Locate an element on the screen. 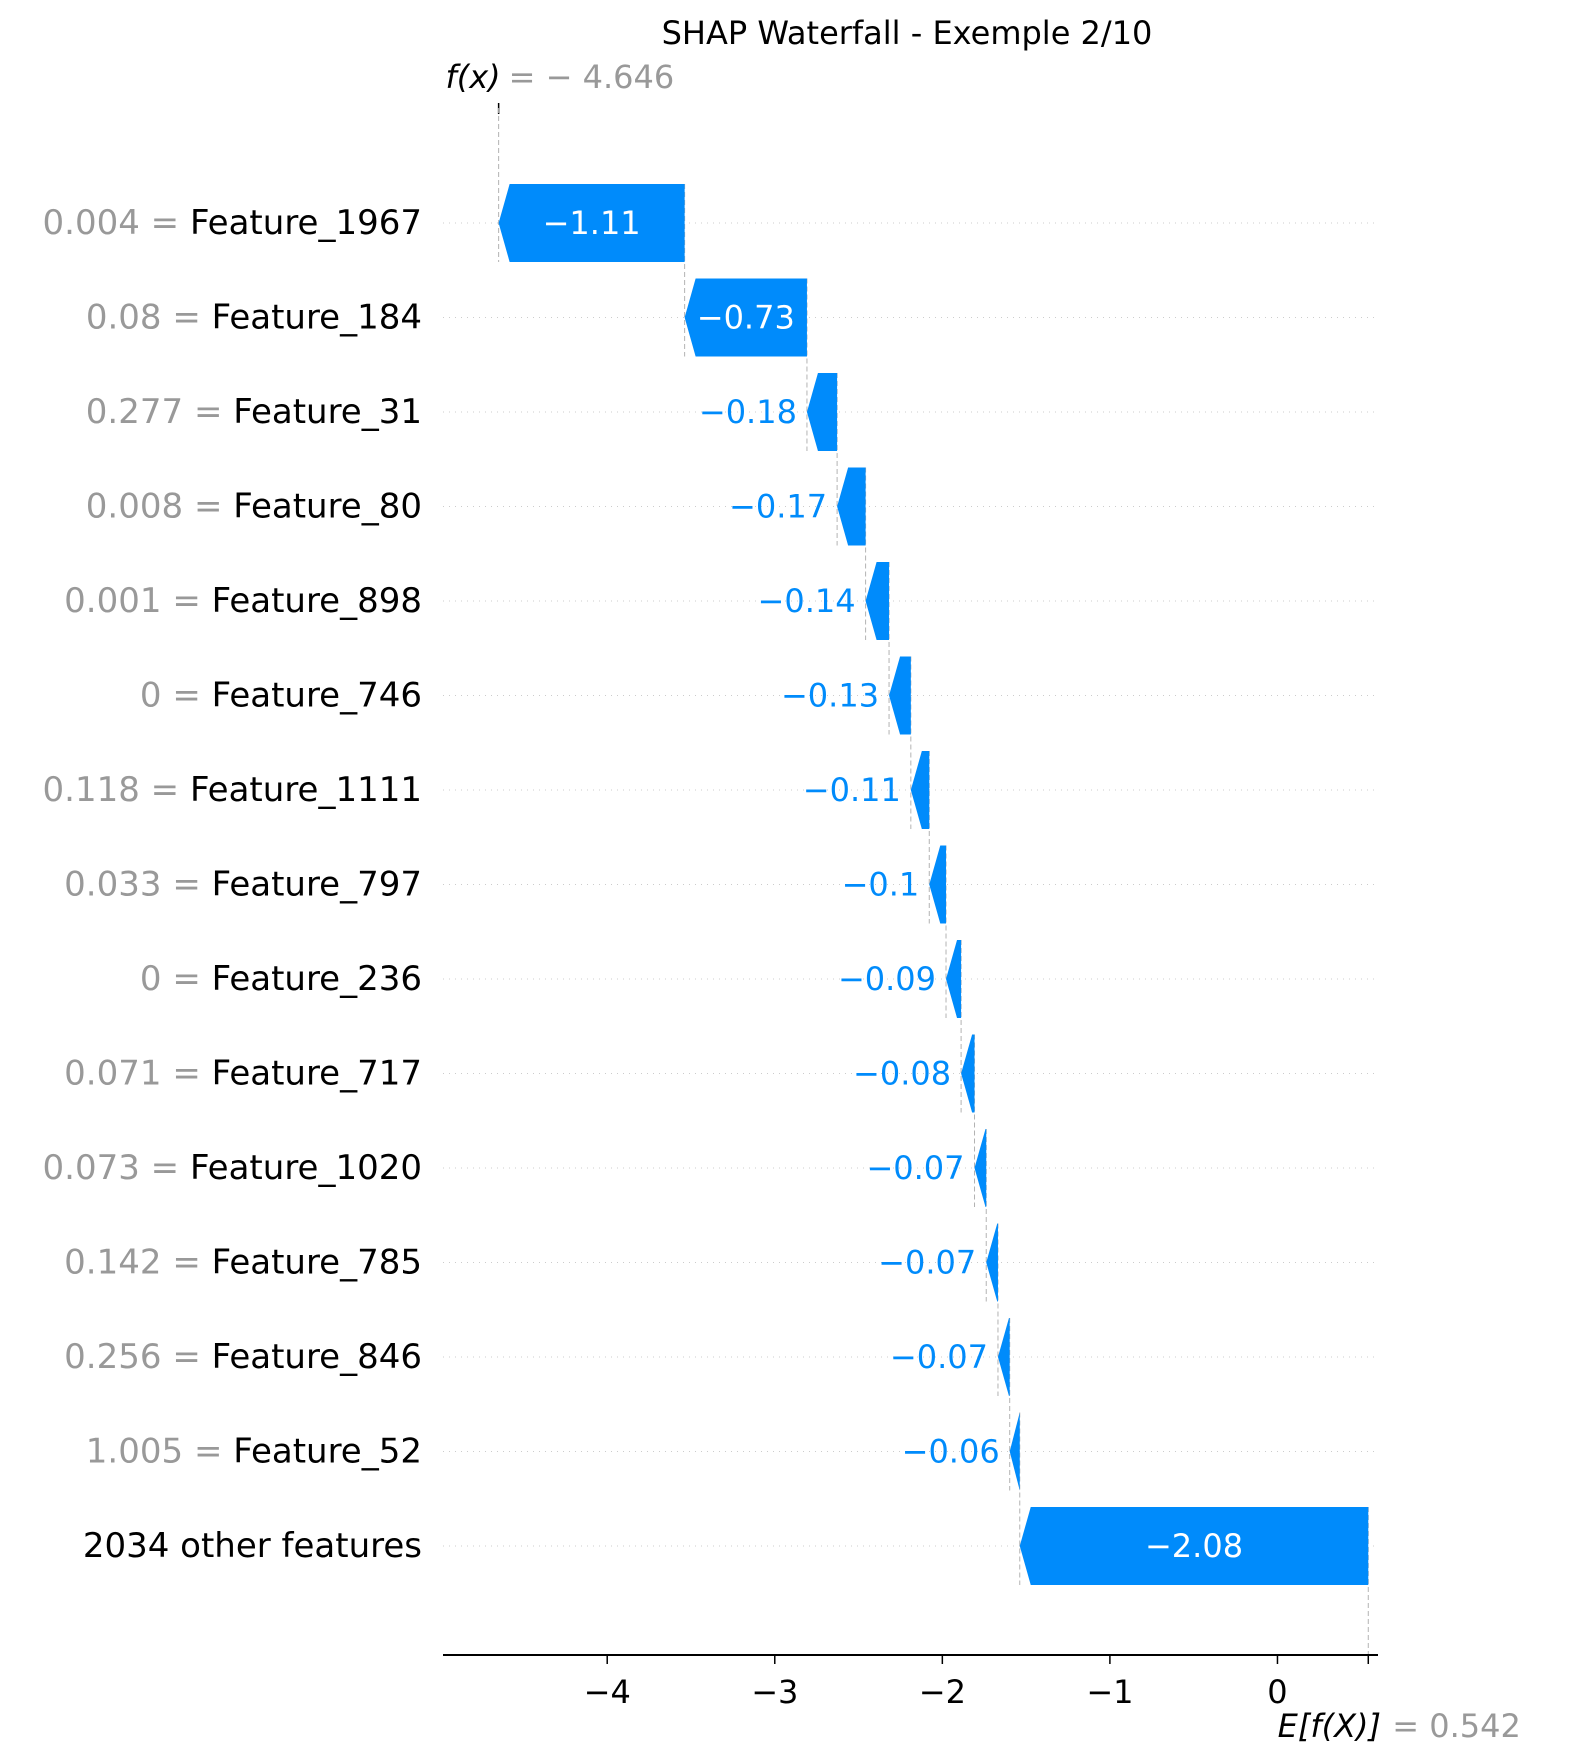 The width and height of the screenshot is (1583, 1764). x-tick-label: −3 is located at coordinates (774, 1692).